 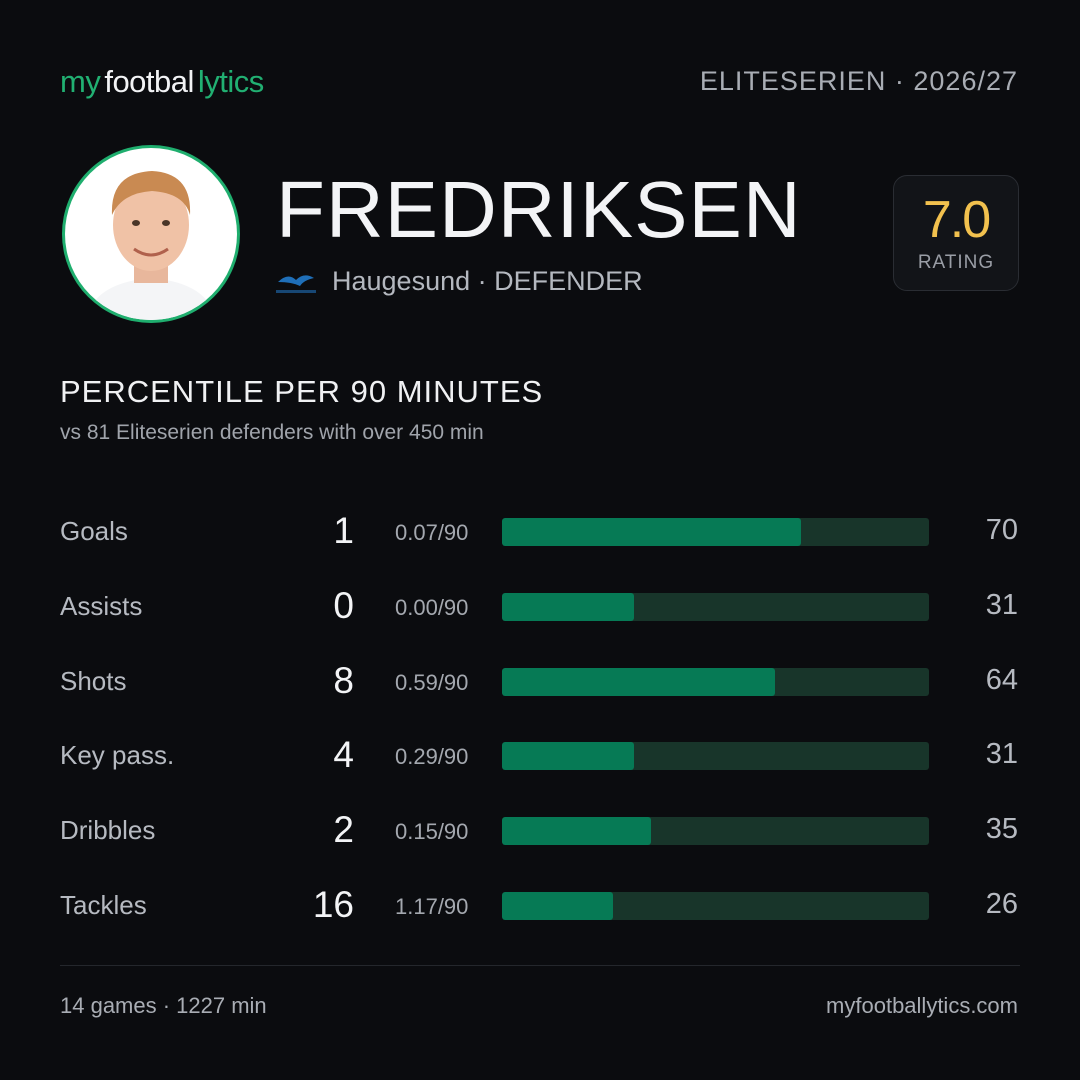 I want to click on stat-label: Tackles, so click(x=103, y=905).